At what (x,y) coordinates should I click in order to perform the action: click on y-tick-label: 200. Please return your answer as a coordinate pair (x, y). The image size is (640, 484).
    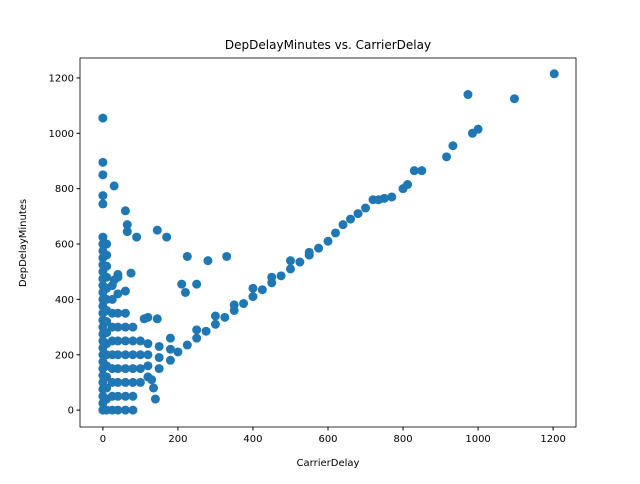
    Looking at the image, I should click on (64, 355).